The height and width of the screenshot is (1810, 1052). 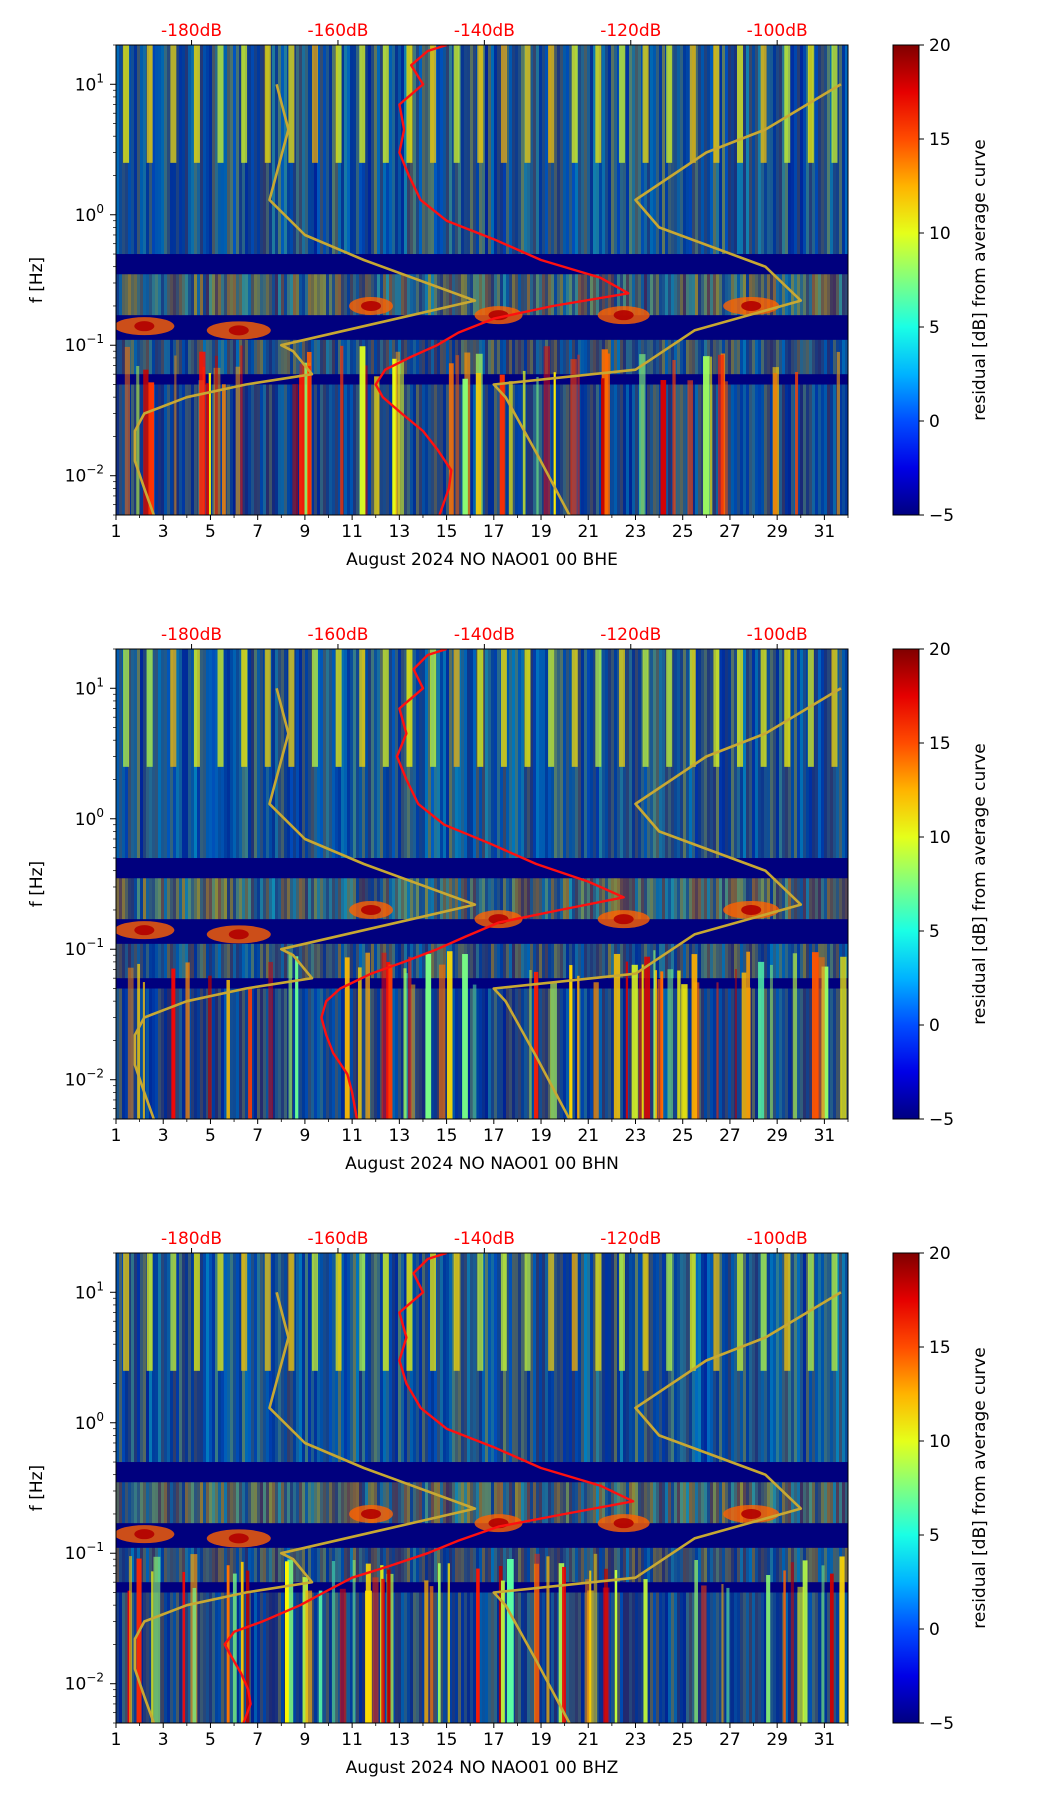 What do you see at coordinates (482, 560) in the screenshot?
I see `x-axis-label: August 2024 NO NAO01 00 BHE` at bounding box center [482, 560].